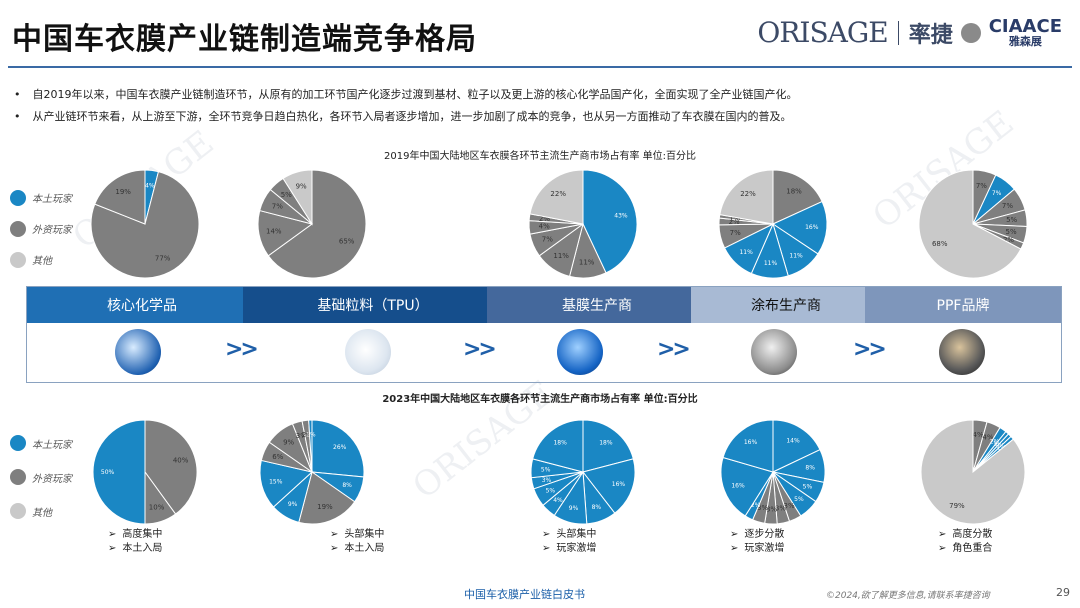 Image resolution: width=1080 pixels, height=608 pixels. Describe the element at coordinates (822, 32) in the screenshot. I see `orisage-logo: ORISAGE` at that location.